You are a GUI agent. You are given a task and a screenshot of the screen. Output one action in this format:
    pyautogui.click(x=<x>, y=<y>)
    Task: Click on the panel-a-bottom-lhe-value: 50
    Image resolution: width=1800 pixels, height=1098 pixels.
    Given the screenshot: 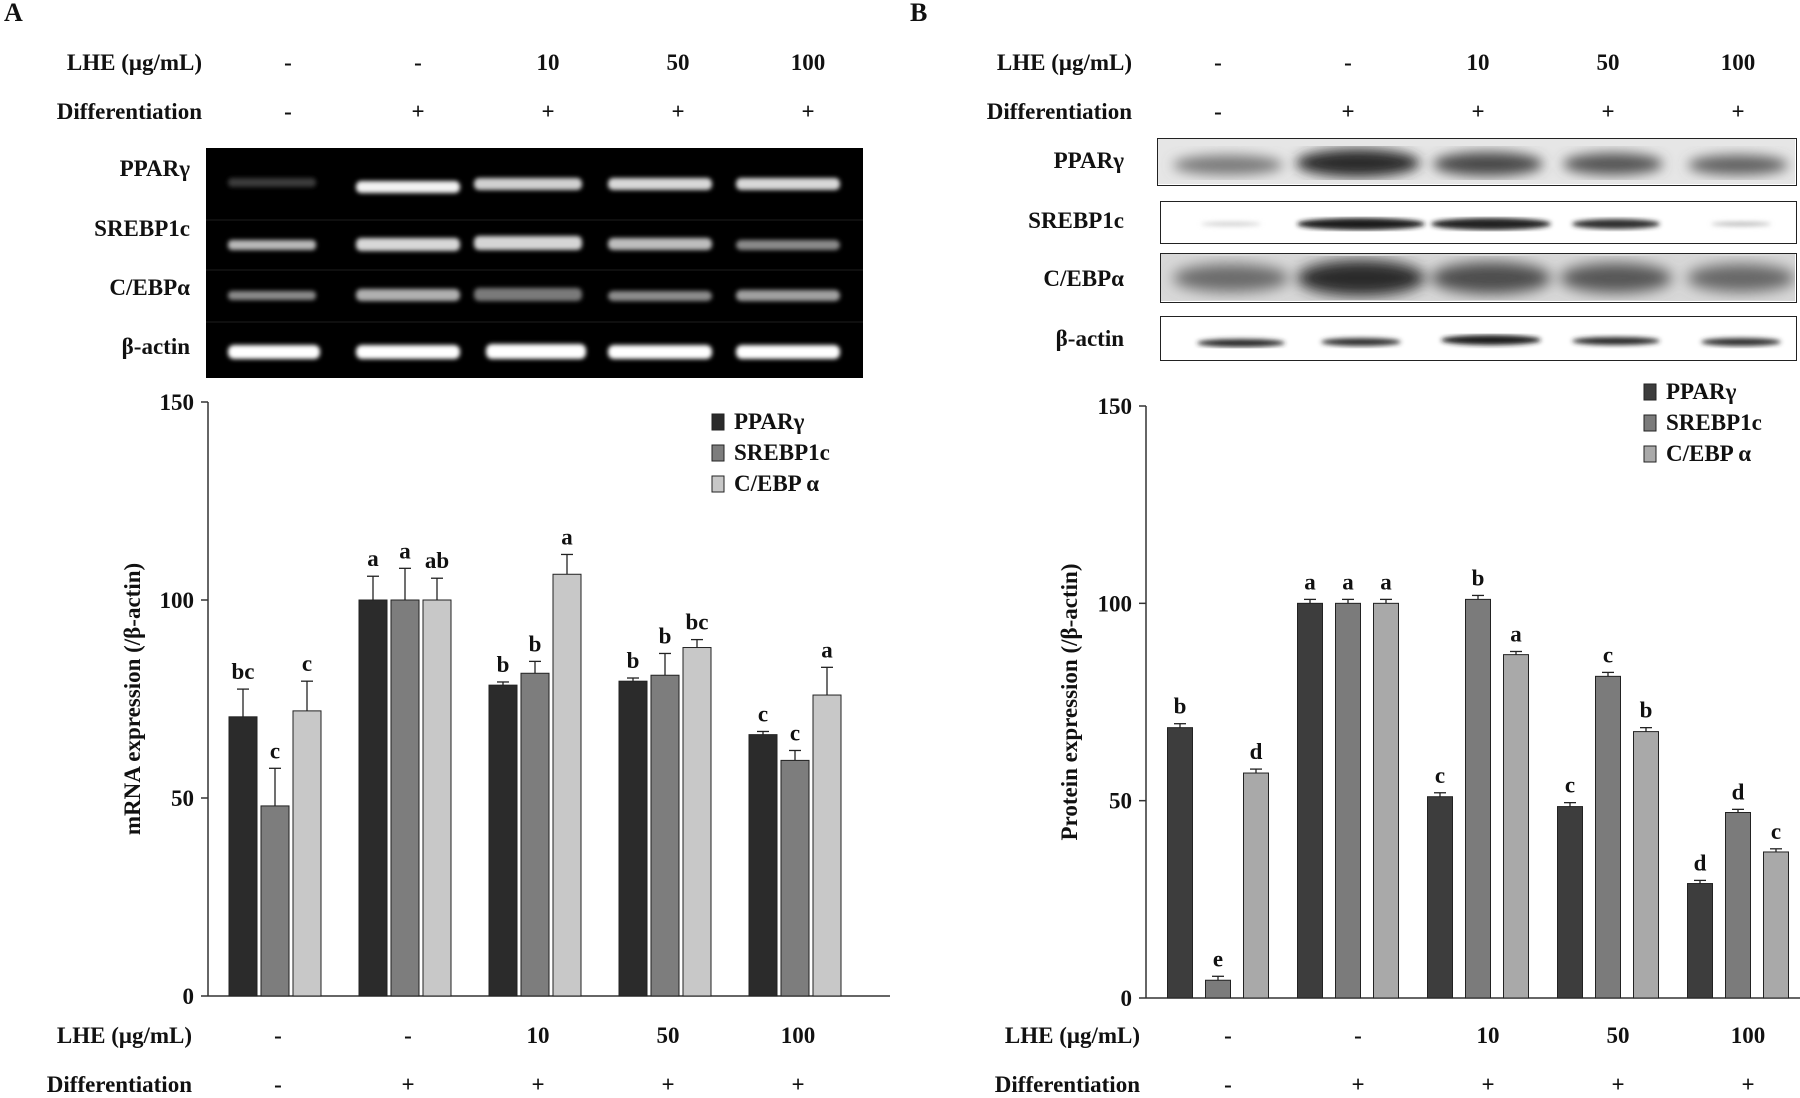 What is the action you would take?
    pyautogui.click(x=668, y=1035)
    